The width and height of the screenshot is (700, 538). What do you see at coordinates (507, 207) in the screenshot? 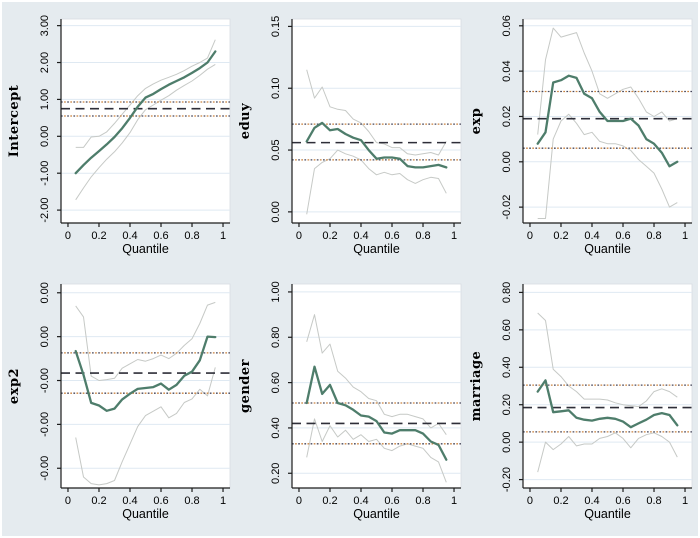
I see `y-tick-label: -0.02` at bounding box center [507, 207].